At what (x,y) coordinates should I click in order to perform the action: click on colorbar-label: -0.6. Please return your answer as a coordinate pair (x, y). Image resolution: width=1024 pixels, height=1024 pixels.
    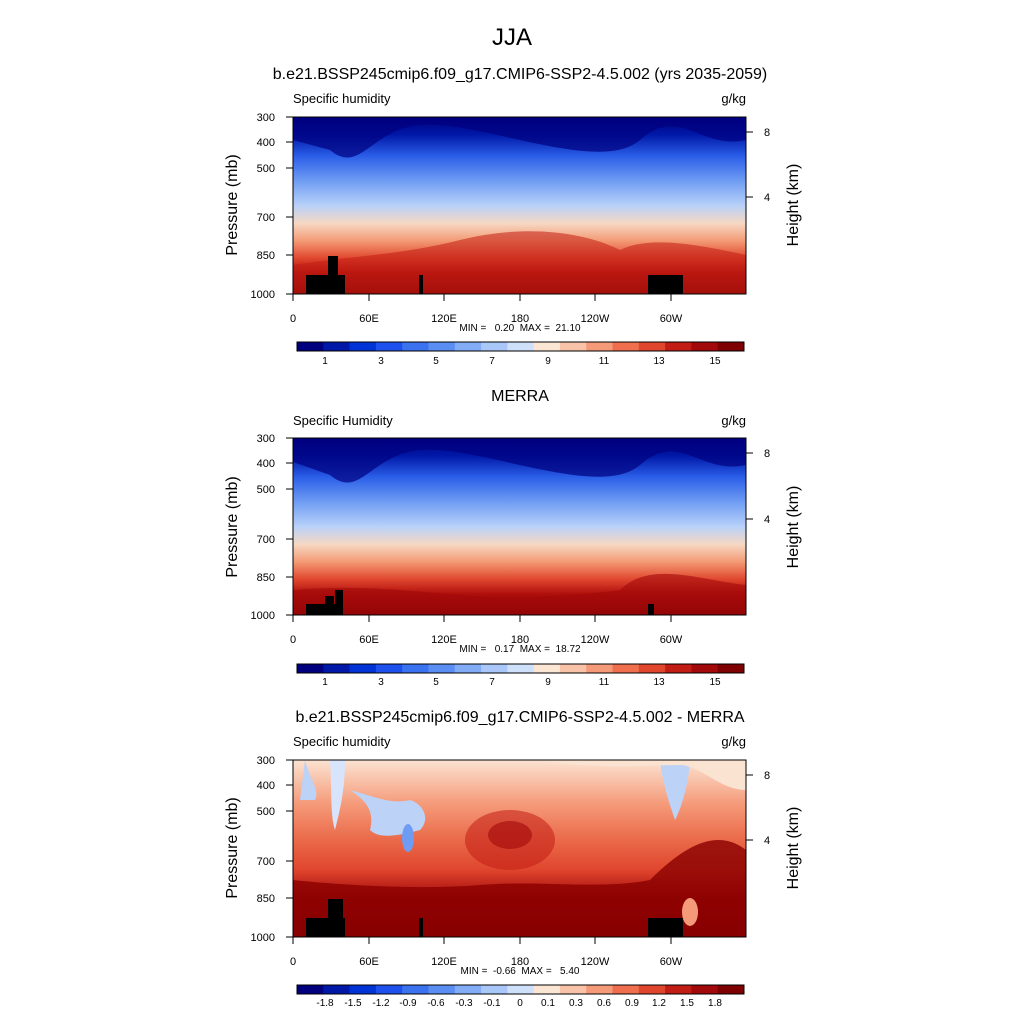
    Looking at the image, I should click on (436, 1003).